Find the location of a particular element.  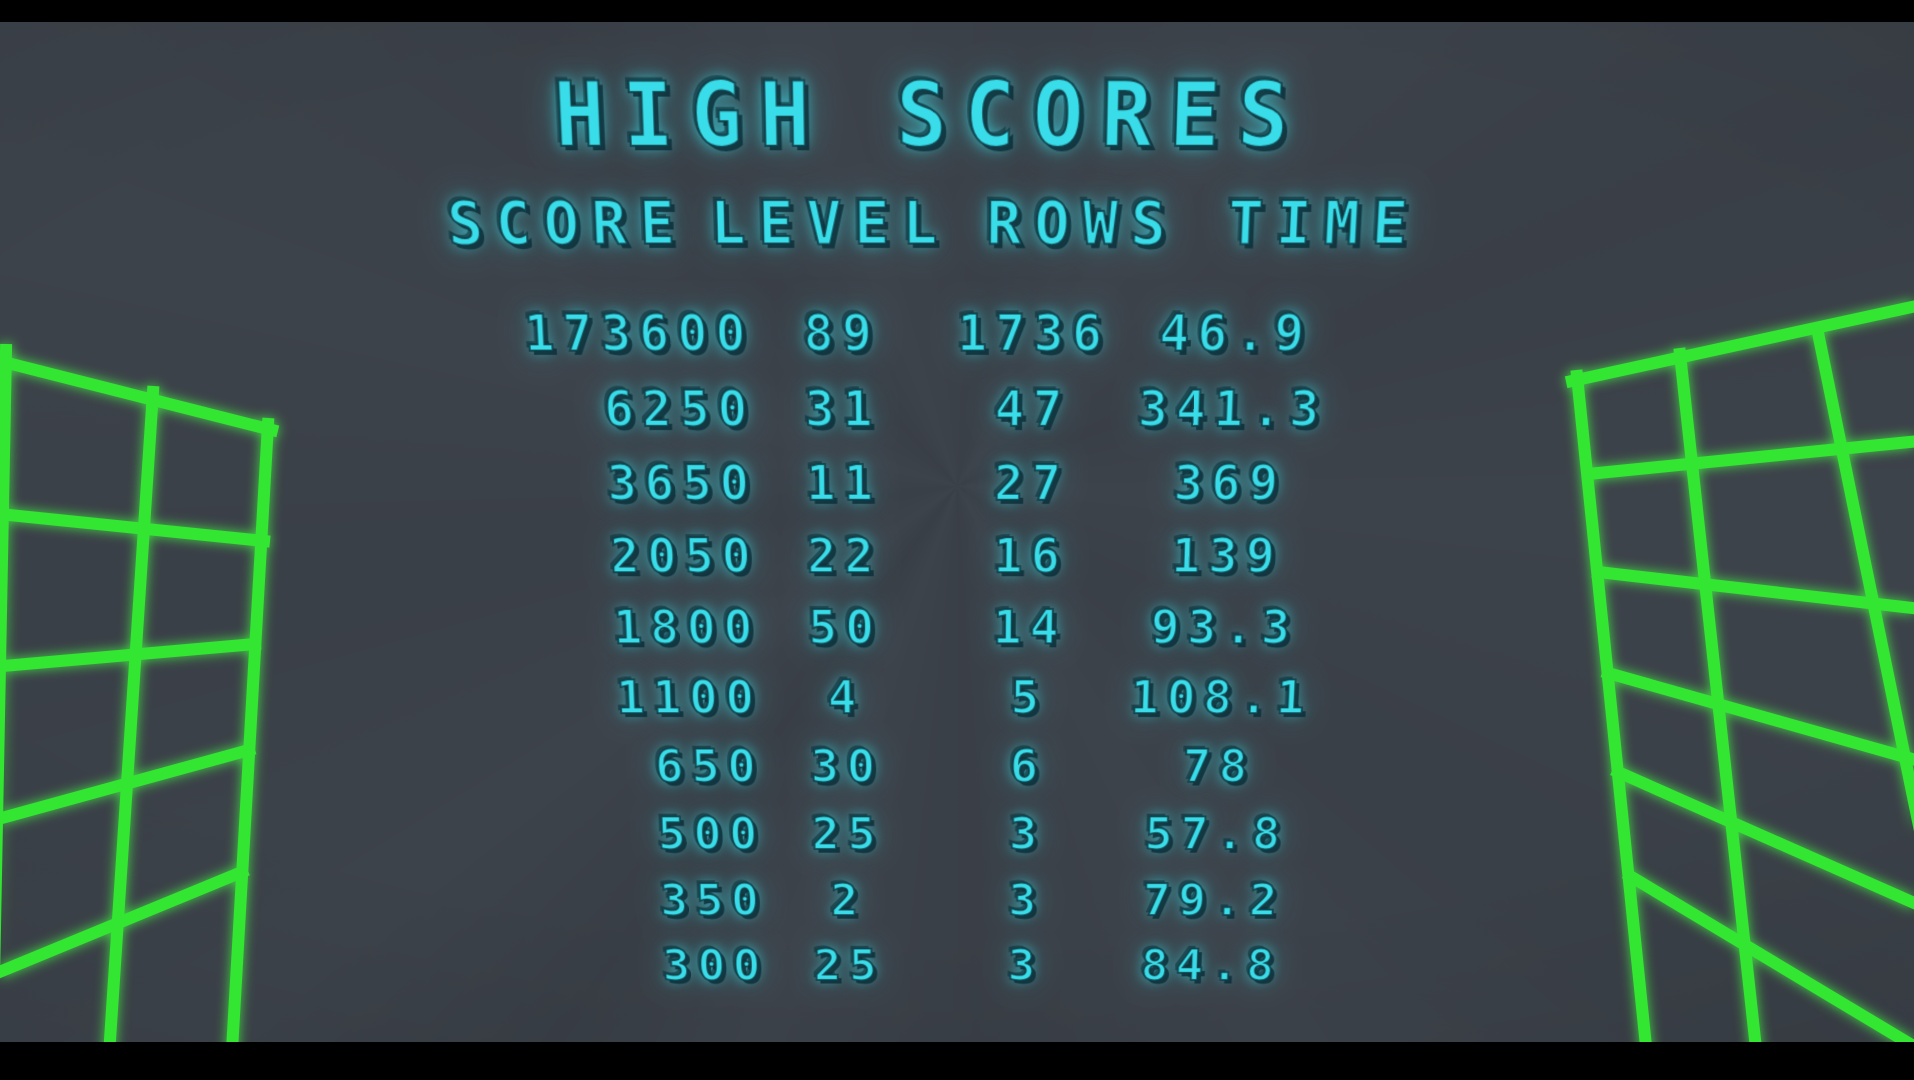

score-cell: 1100 is located at coordinates (689, 698).